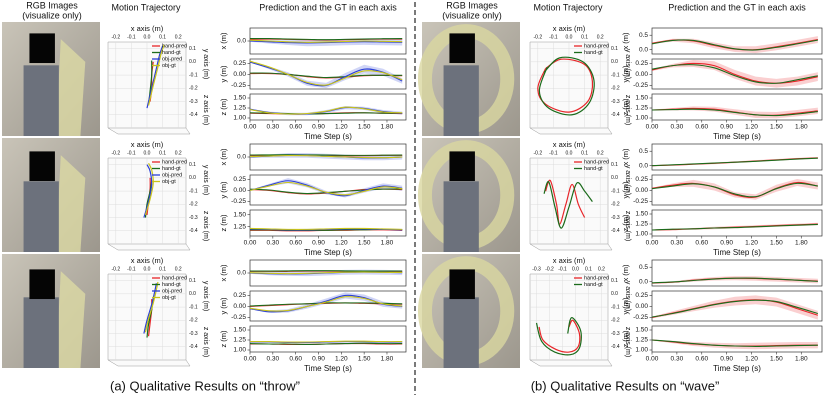  What do you see at coordinates (643, 267) in the screenshot?
I see `y-tick-label: 0.5` at bounding box center [643, 267].